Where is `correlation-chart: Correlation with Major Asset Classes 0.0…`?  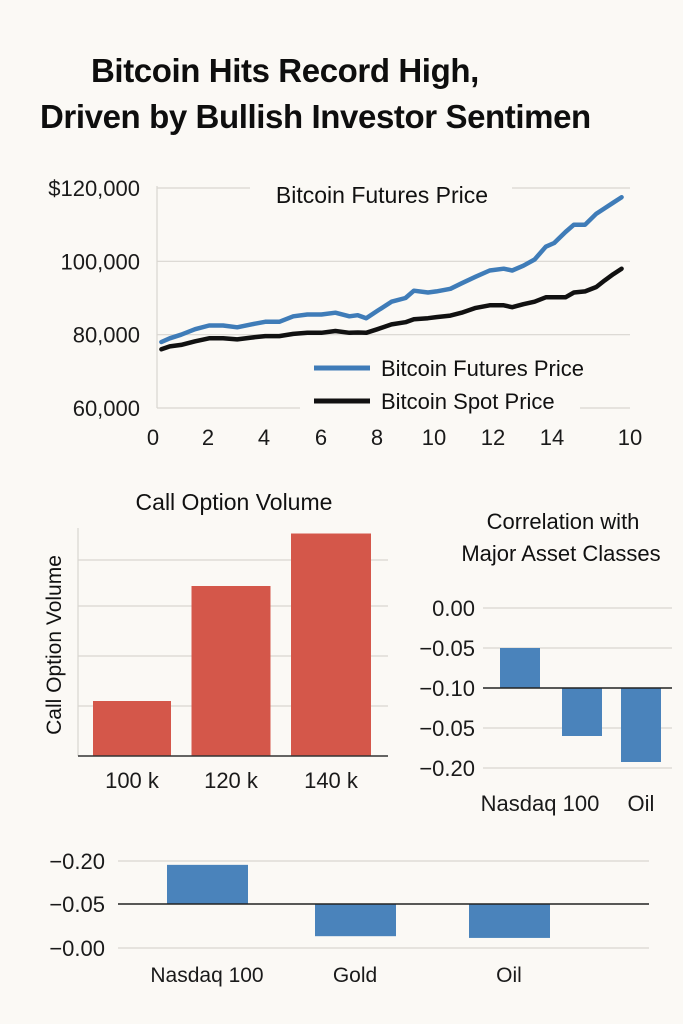 correlation-chart: Correlation with Major Asset Classes 0.0… is located at coordinates (545, 662).